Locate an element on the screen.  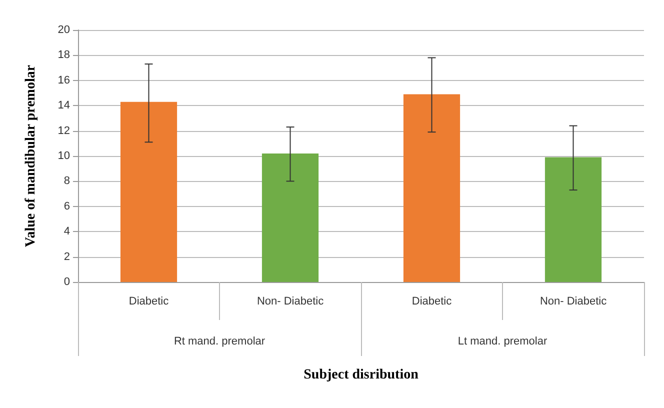
y-tick-label: 4 is located at coordinates (67, 232).